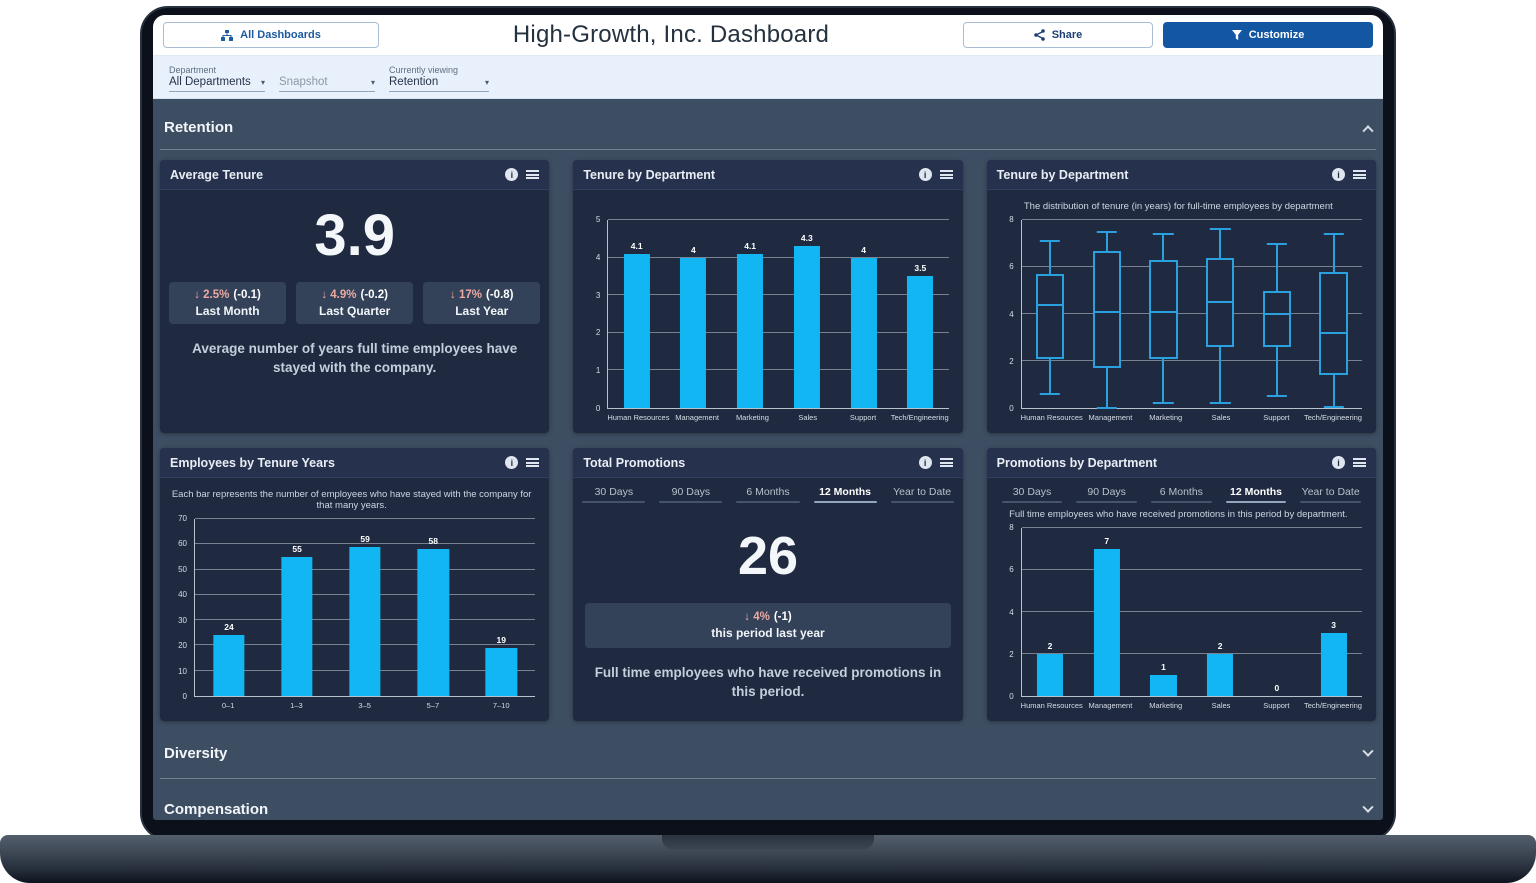 This screenshot has height=883, width=1536. I want to click on badge-last-year: ↓ 17% (-0.8) Last Year, so click(482, 302).